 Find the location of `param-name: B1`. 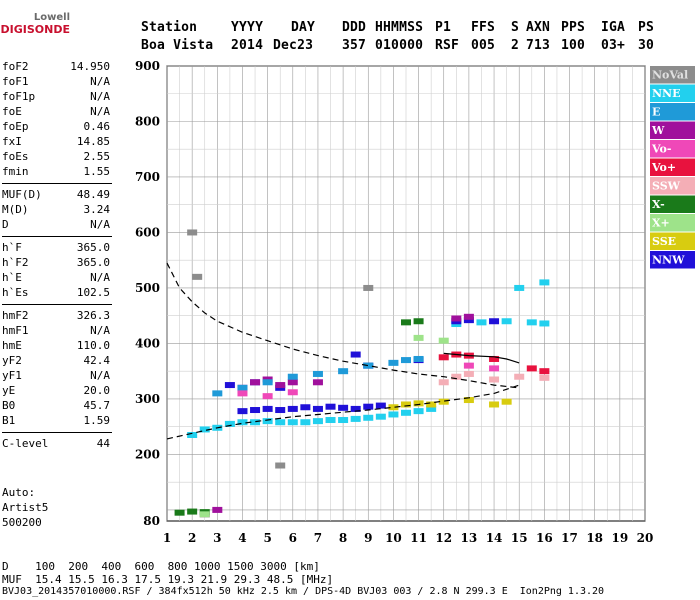

param-name: B1 is located at coordinates (9, 420).